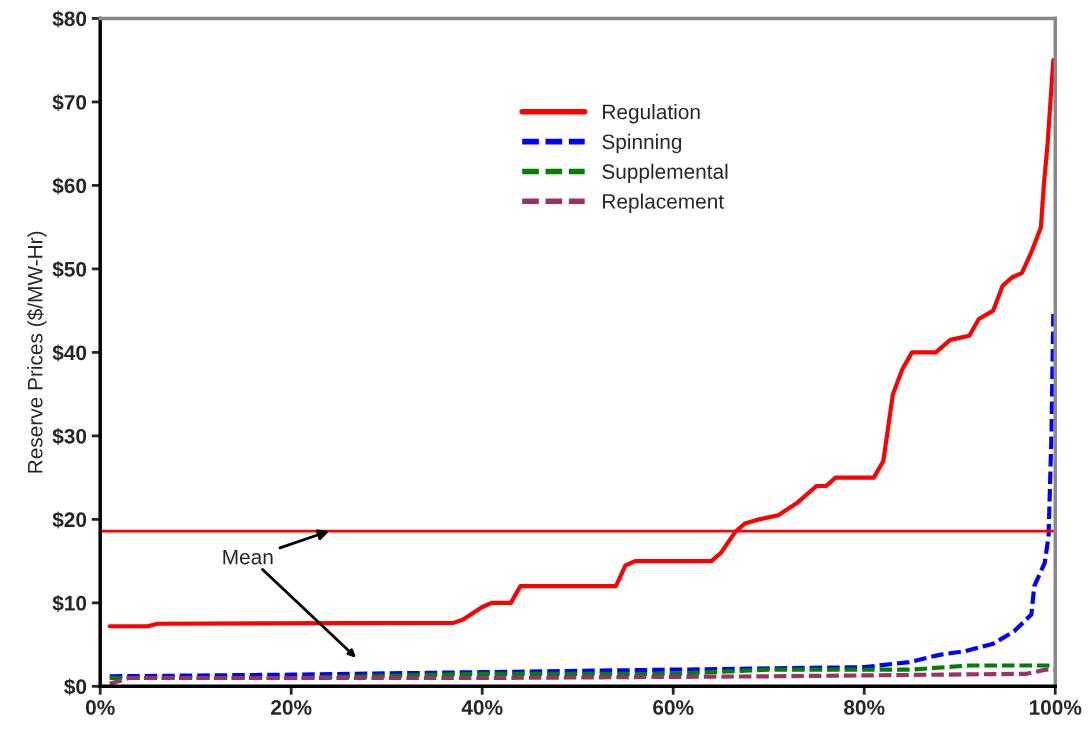 The width and height of the screenshot is (1089, 738). Describe the element at coordinates (1055, 707) in the screenshot. I see `x-tick-label: 100%` at that location.